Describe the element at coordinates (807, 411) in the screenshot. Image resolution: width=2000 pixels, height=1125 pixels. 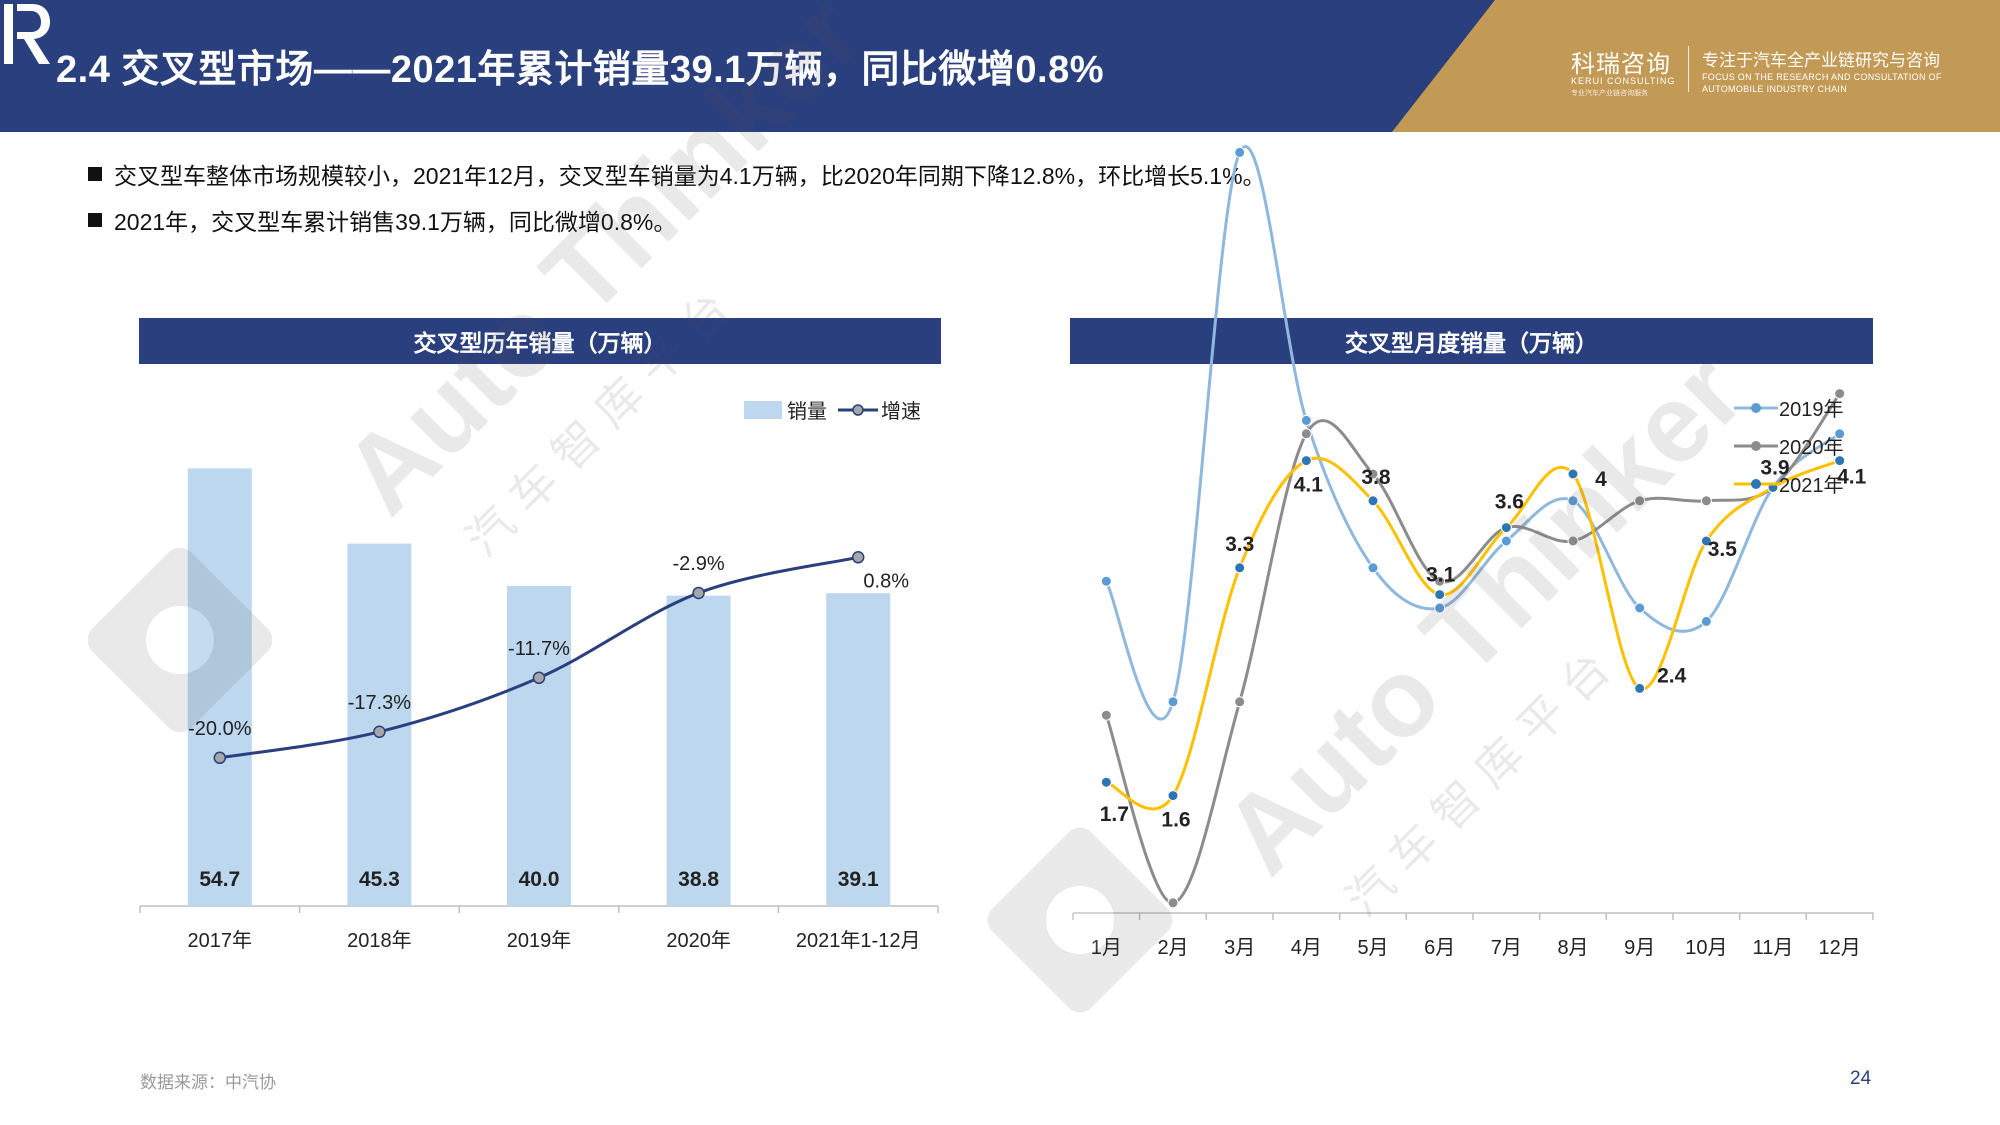
I see `legend-label: 销量` at that location.